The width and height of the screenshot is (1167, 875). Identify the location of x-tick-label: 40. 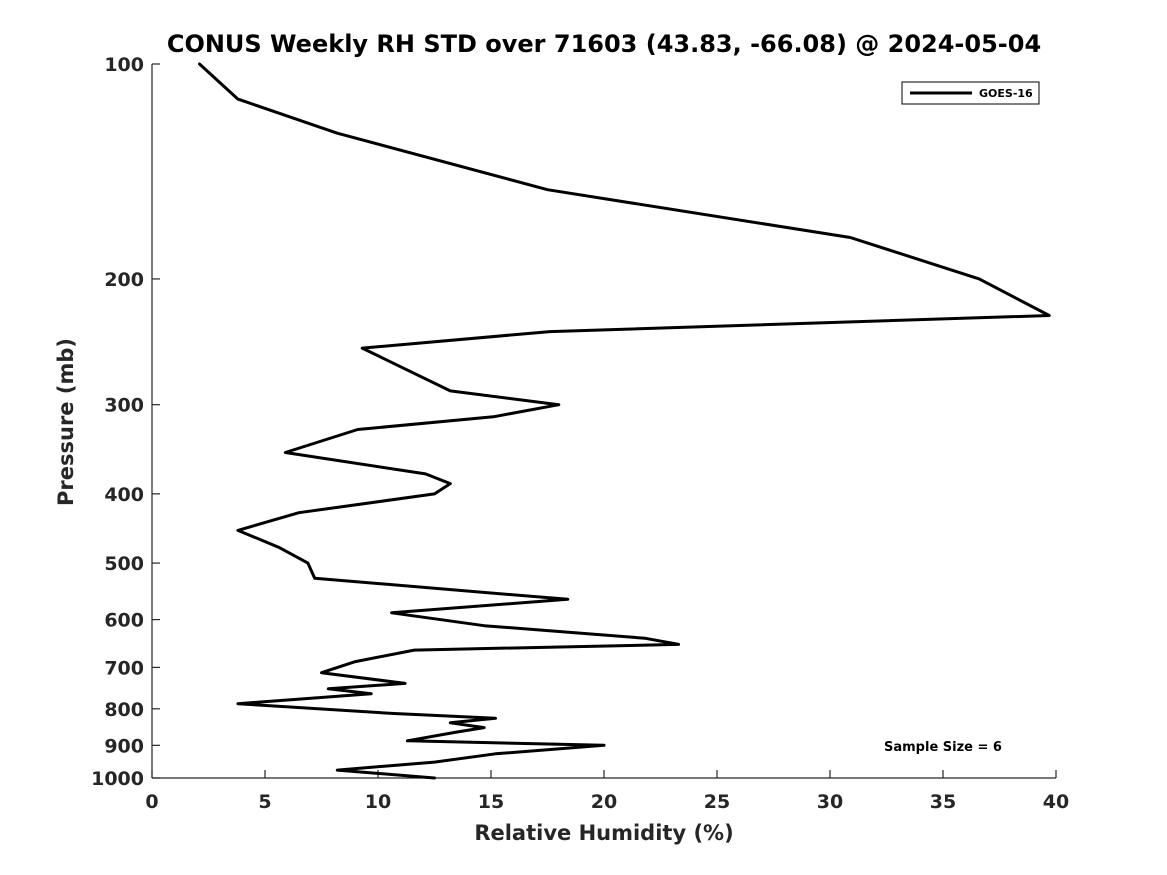
(1056, 802).